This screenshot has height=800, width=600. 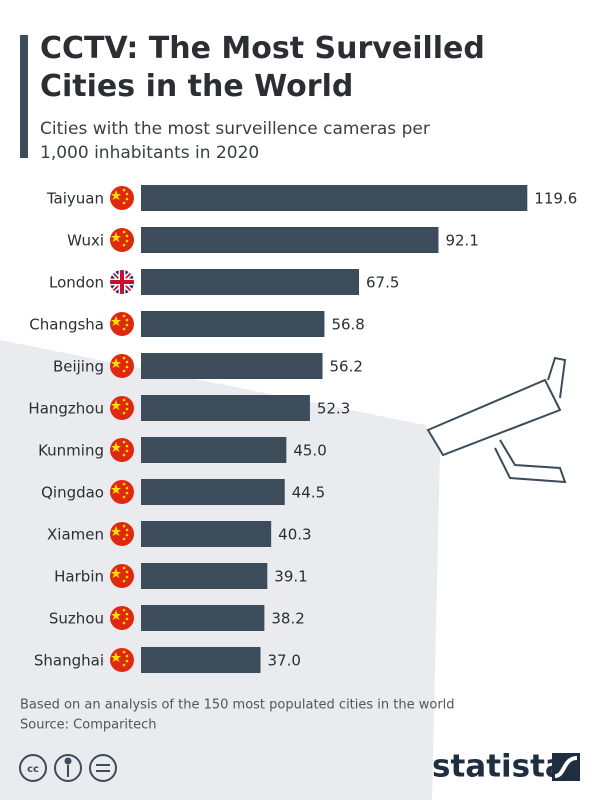 I want to click on value-label: 67.5, so click(x=382, y=283).